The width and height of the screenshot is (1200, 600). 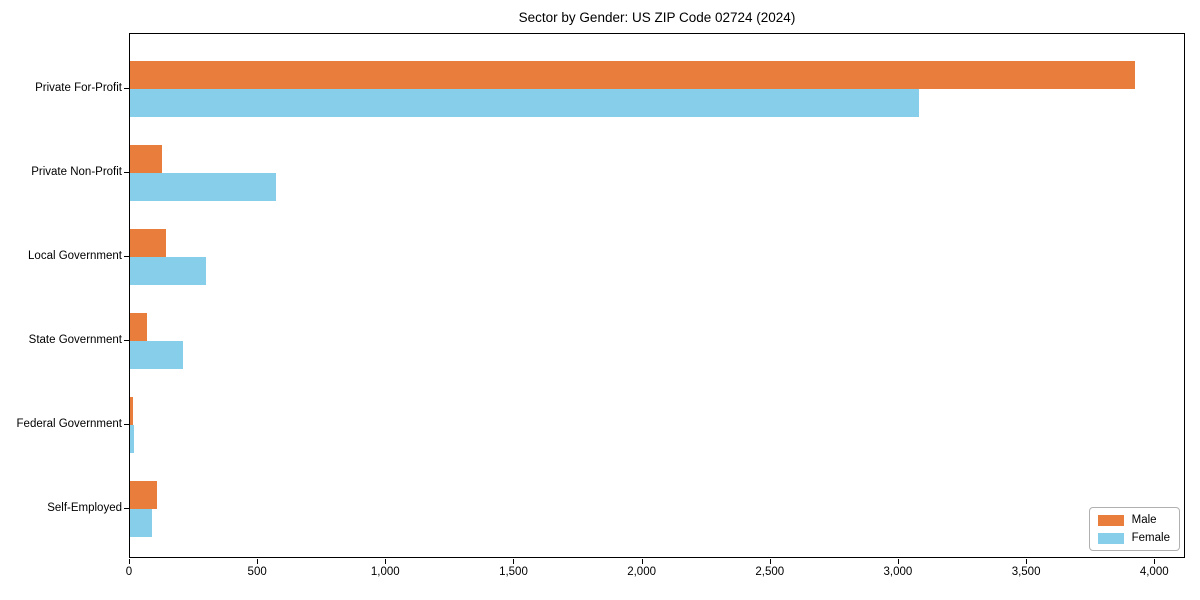 I want to click on y-axis-label: Private For-Profit, so click(x=78, y=88).